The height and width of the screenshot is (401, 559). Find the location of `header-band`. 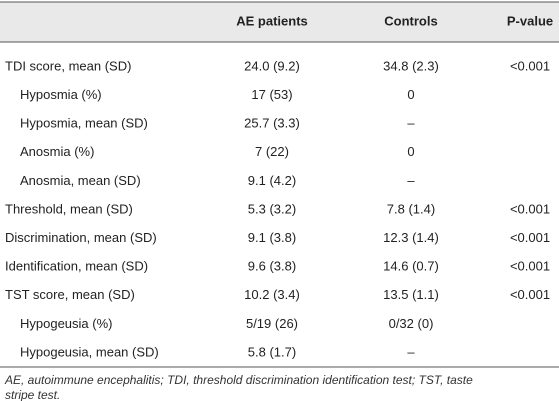

header-band is located at coordinates (279, 22).